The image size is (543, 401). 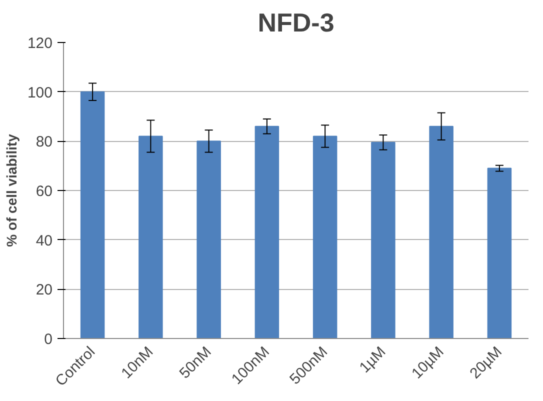 What do you see at coordinates (40, 43) in the screenshot?
I see `y-tick-label: 120` at bounding box center [40, 43].